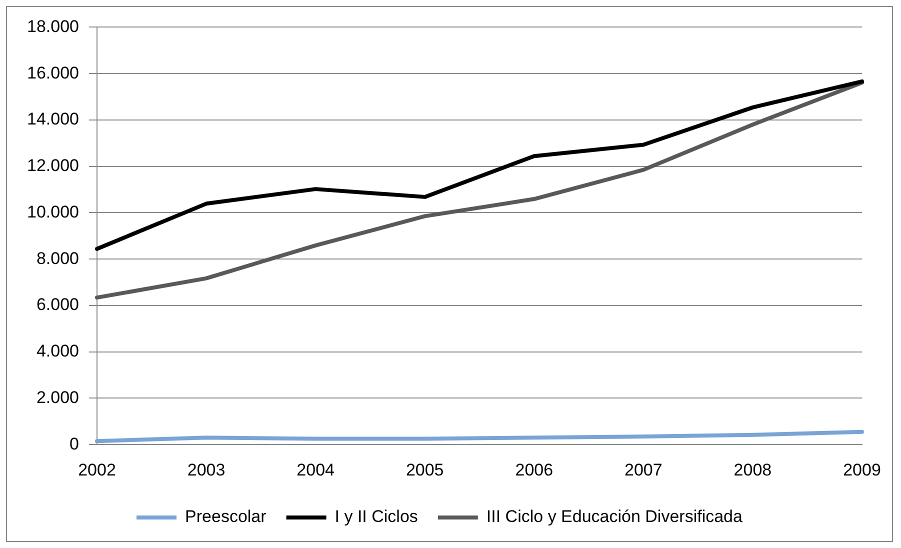 This screenshot has width=901, height=548. What do you see at coordinates (206, 470) in the screenshot?
I see `x-tick-label: 2003` at bounding box center [206, 470].